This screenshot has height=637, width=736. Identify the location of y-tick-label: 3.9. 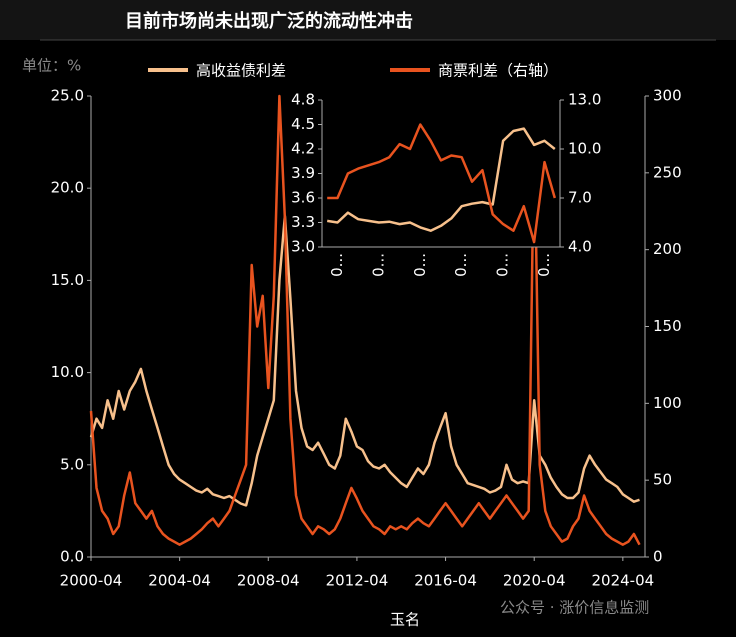
(303, 173).